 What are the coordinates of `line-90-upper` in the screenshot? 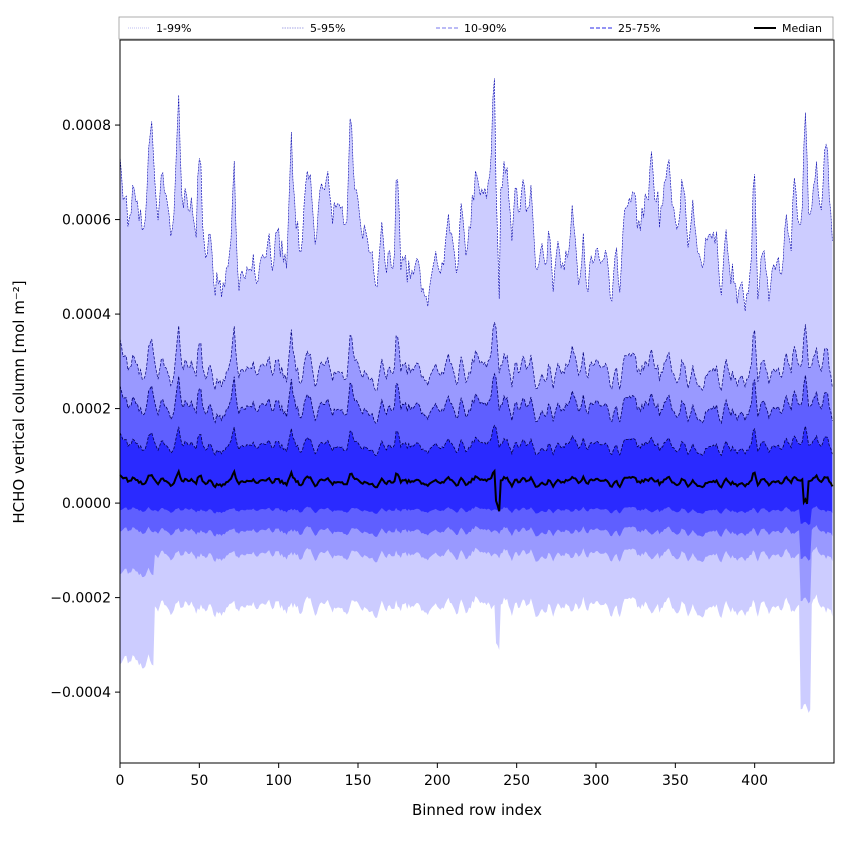 It's located at (476, 398).